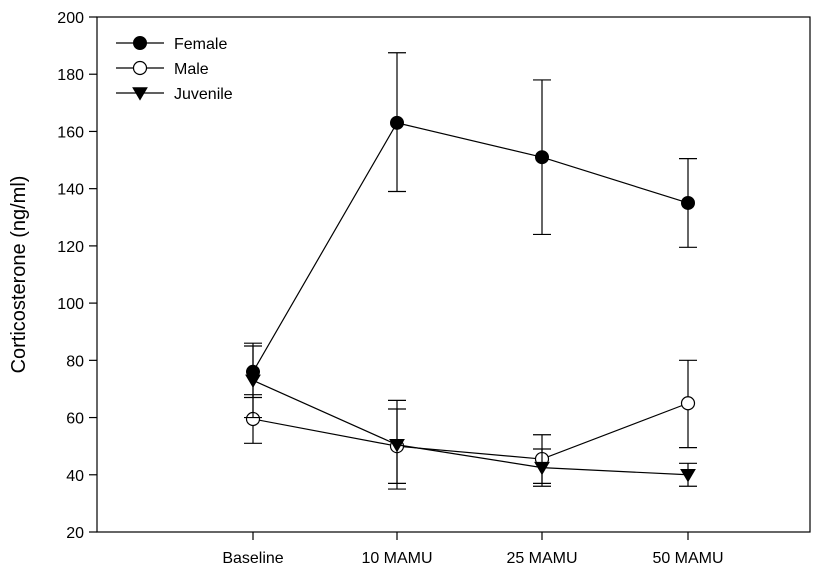 This screenshot has height=573, width=826. I want to click on y-tick-label: 100, so click(70, 304).